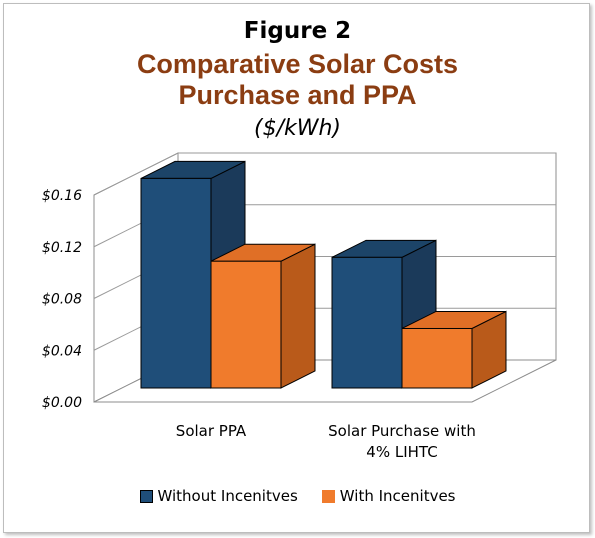 The image size is (595, 538). I want to click on chart-units: ($/kWh), so click(297, 128).